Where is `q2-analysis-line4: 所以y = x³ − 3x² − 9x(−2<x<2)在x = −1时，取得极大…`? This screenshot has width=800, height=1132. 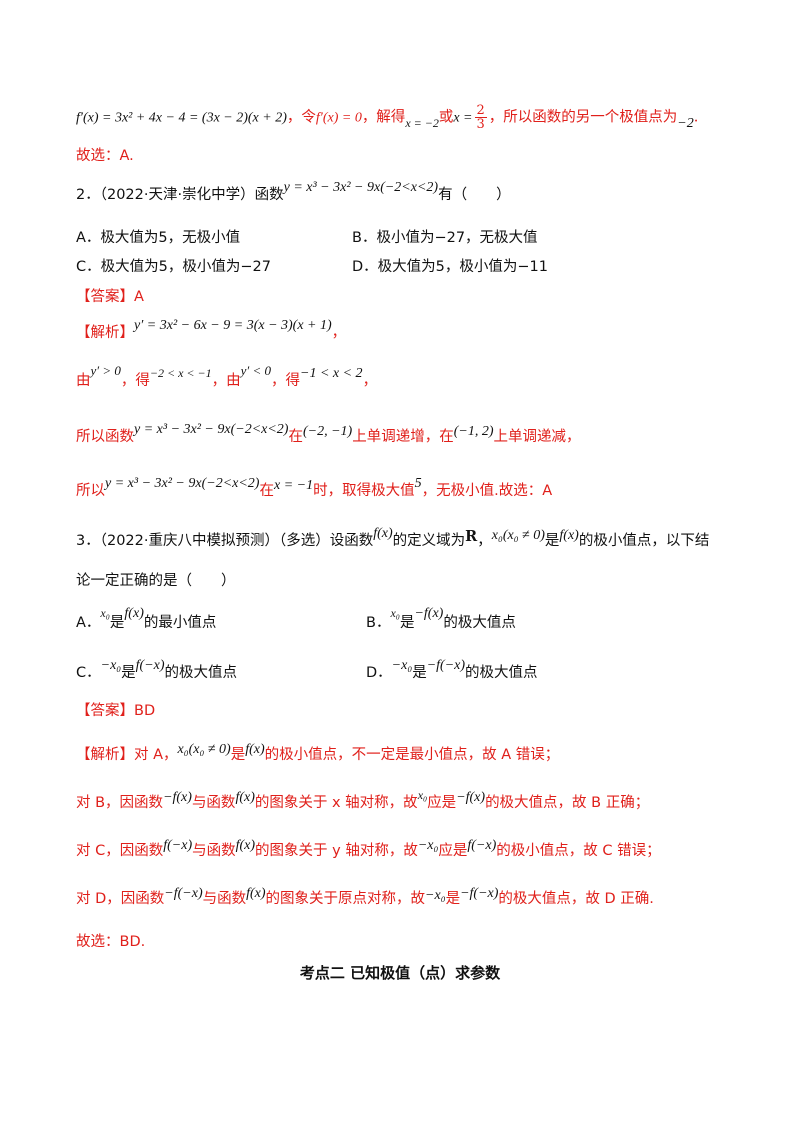 q2-analysis-line4: 所以y = x³ − 3x² − 9x(−2<x<2)在x = −1时，取得极大… is located at coordinates (314, 487).